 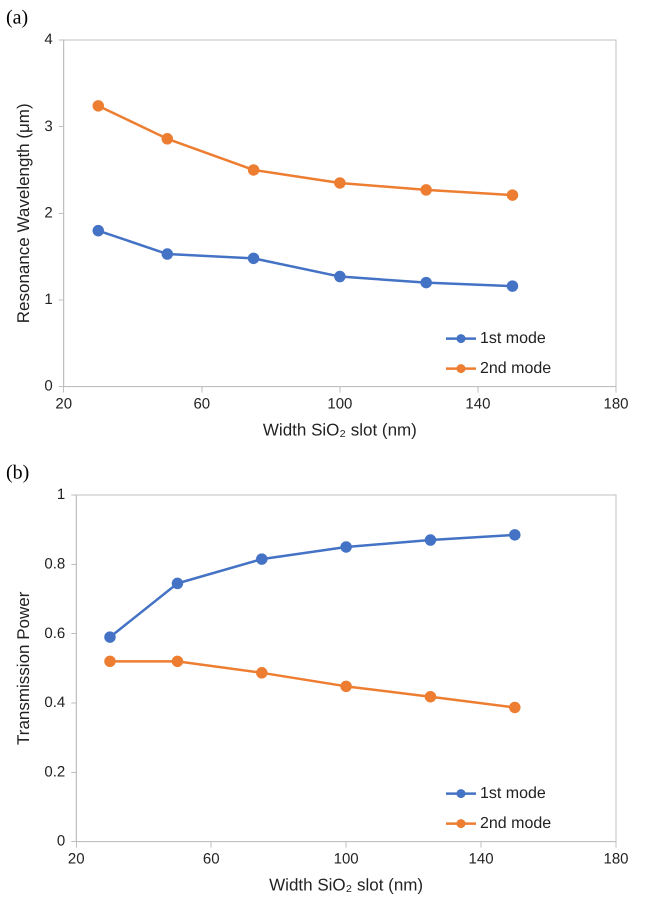 What do you see at coordinates (18, 472) in the screenshot?
I see `text: (b)` at bounding box center [18, 472].